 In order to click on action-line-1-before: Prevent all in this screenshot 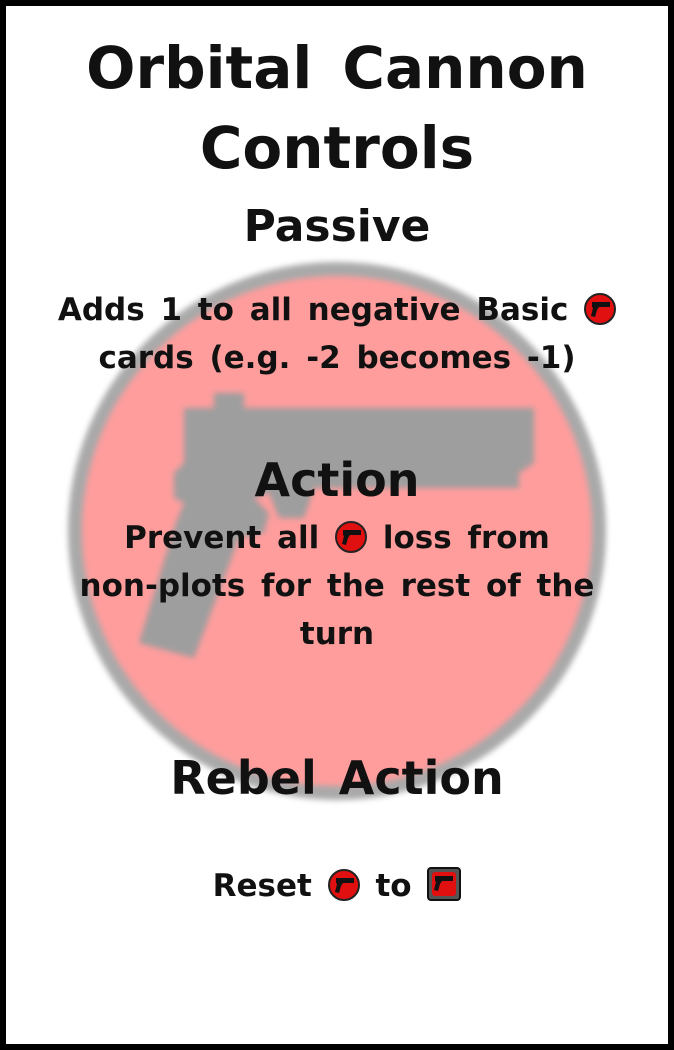, I will do `click(222, 538)`.